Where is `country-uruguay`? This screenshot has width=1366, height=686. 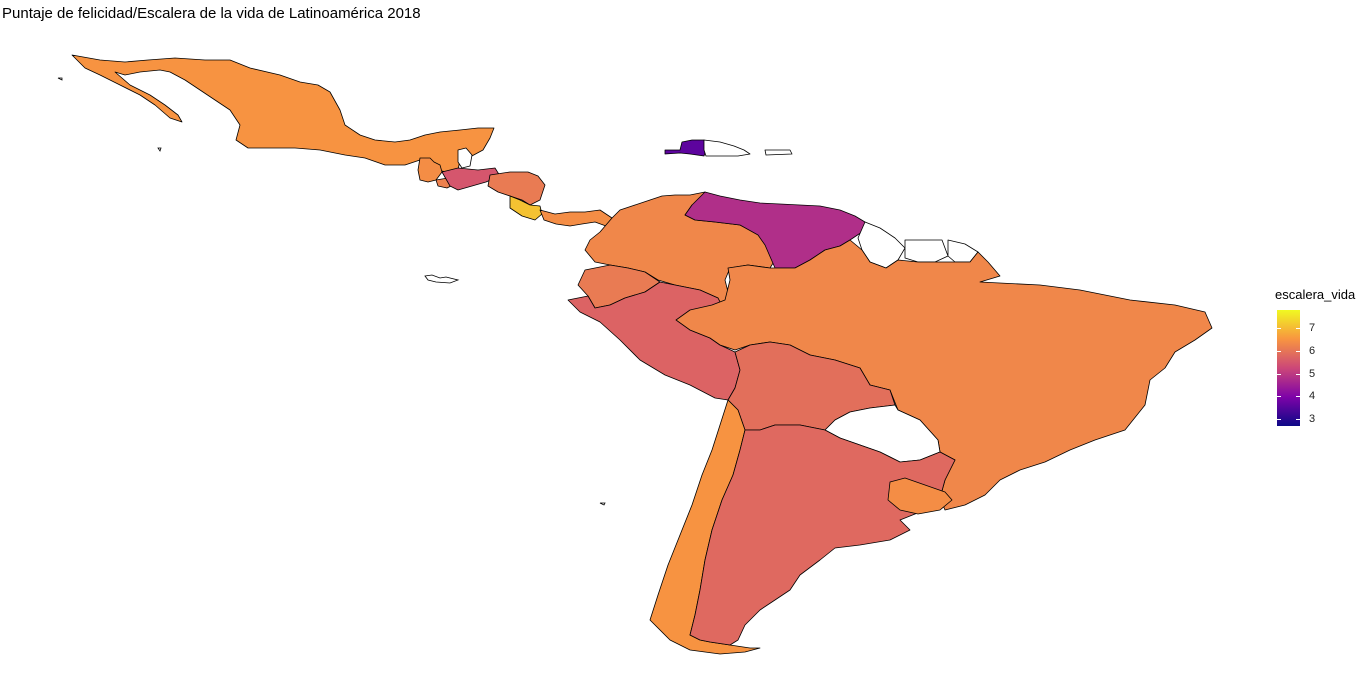
country-uruguay is located at coordinates (920, 496).